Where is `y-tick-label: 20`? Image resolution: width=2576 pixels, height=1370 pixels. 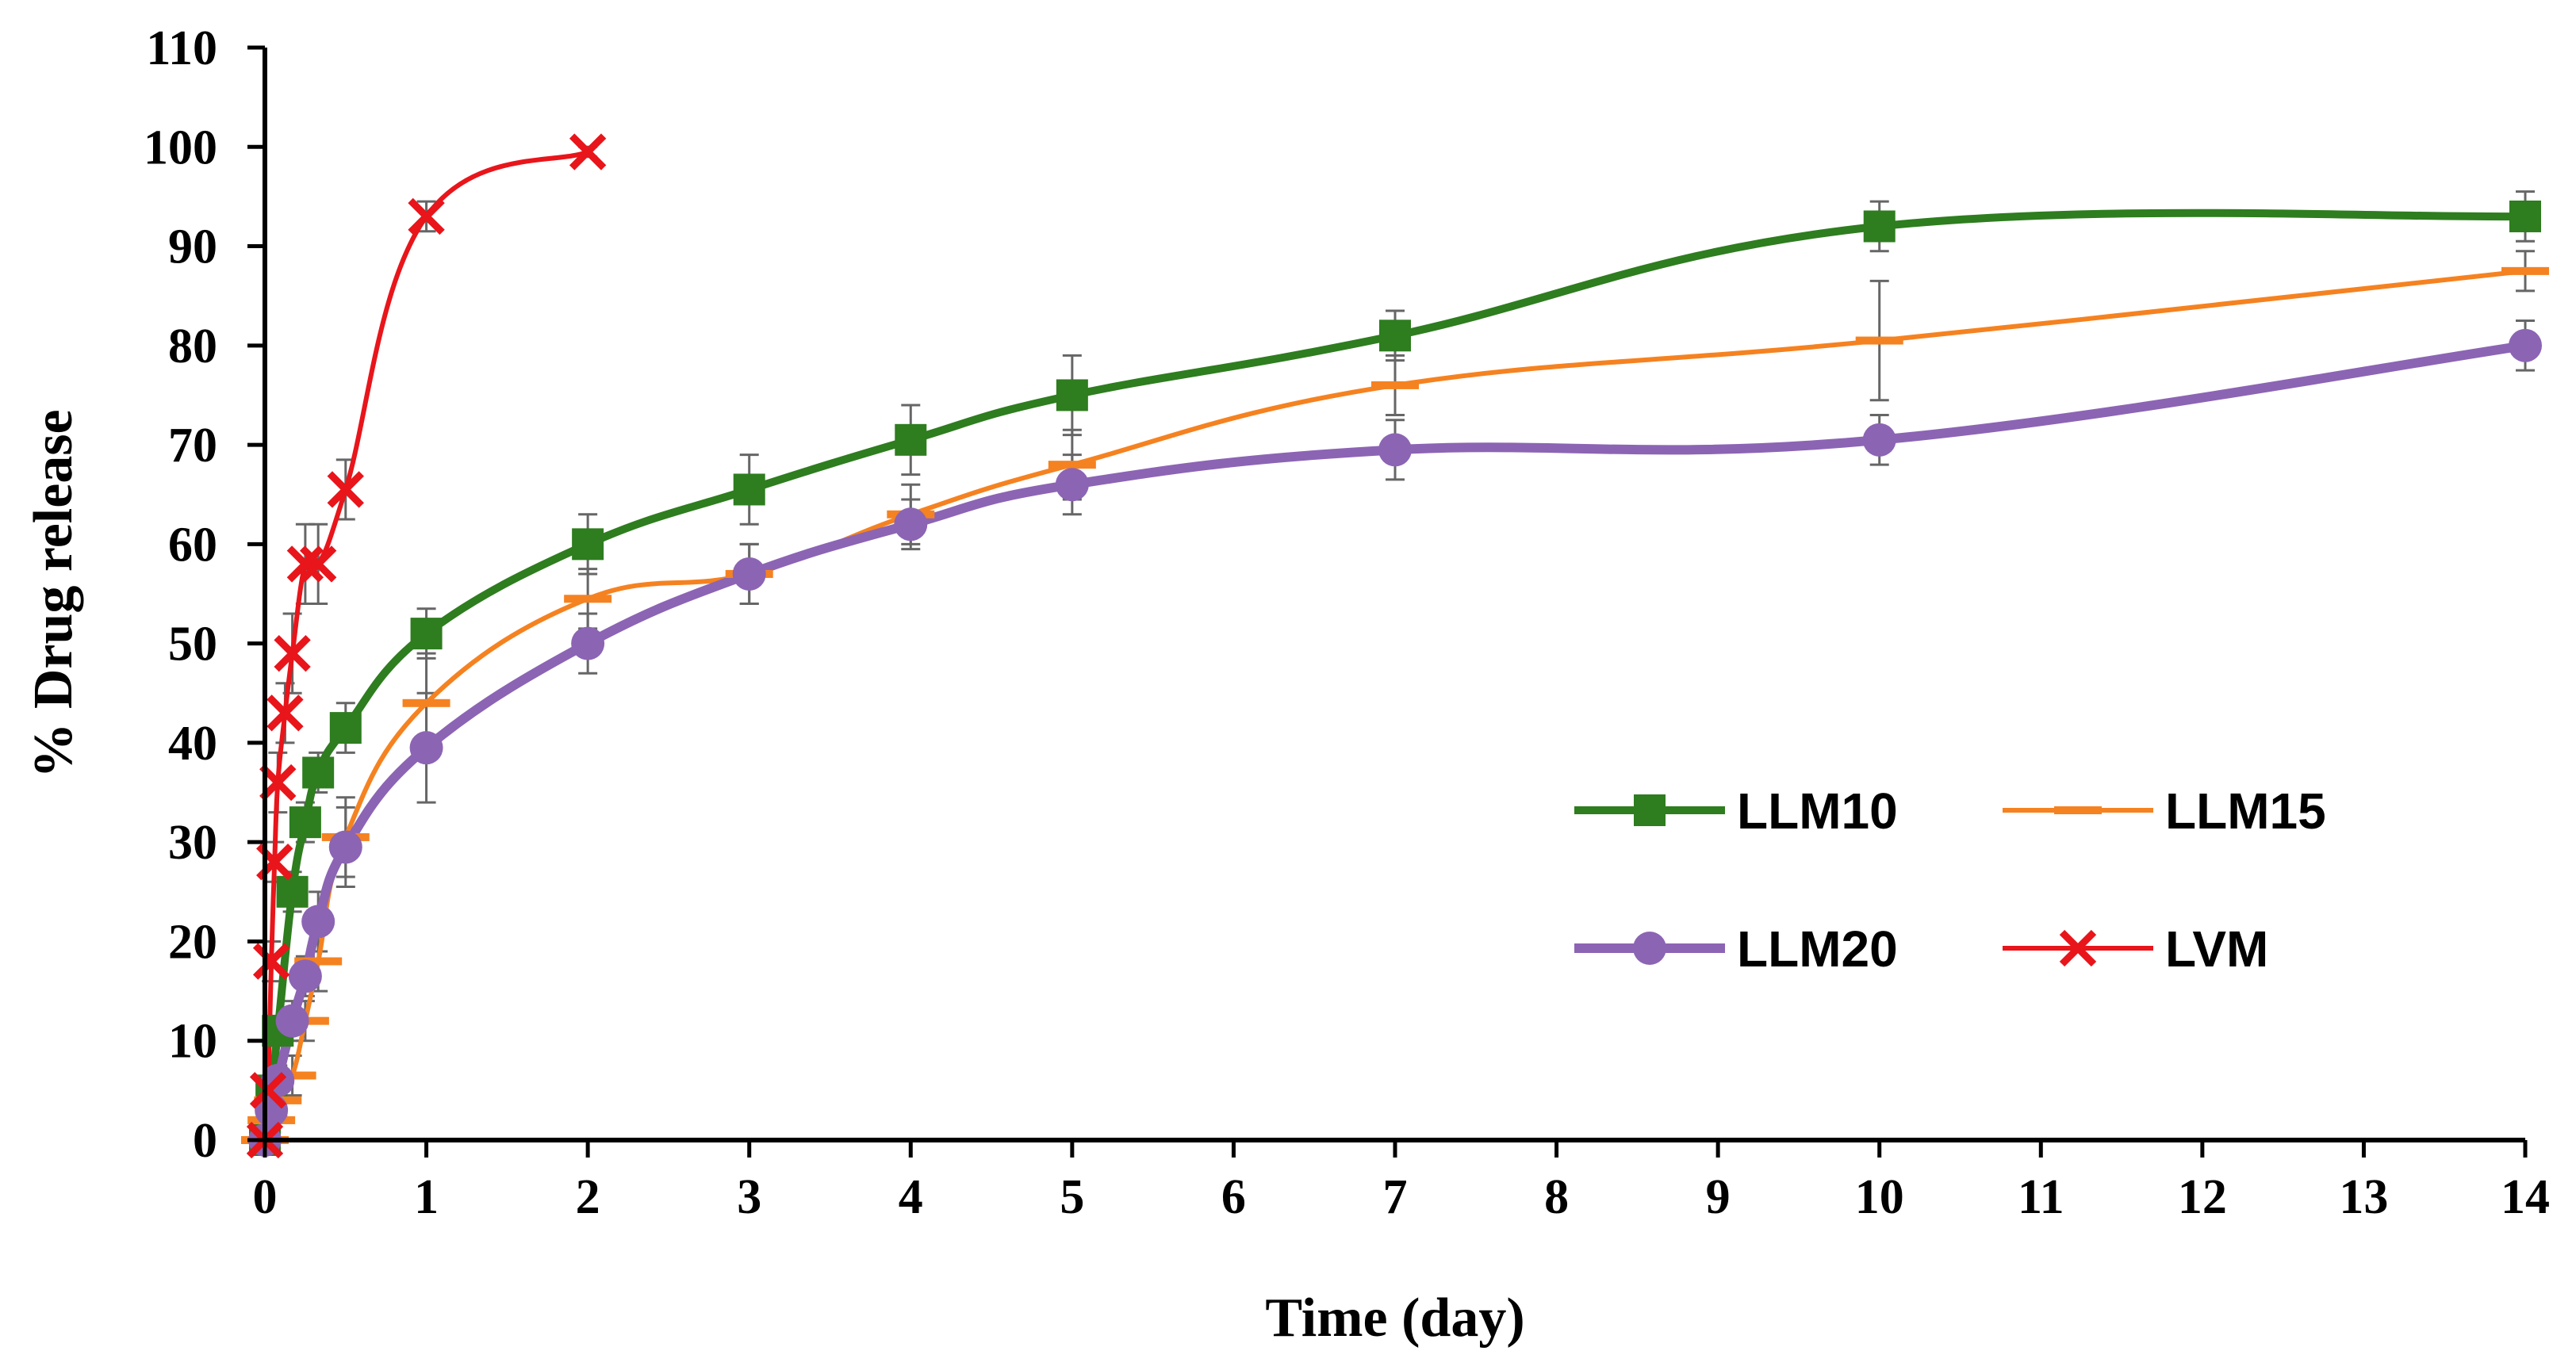
y-tick-label: 20 is located at coordinates (193, 942).